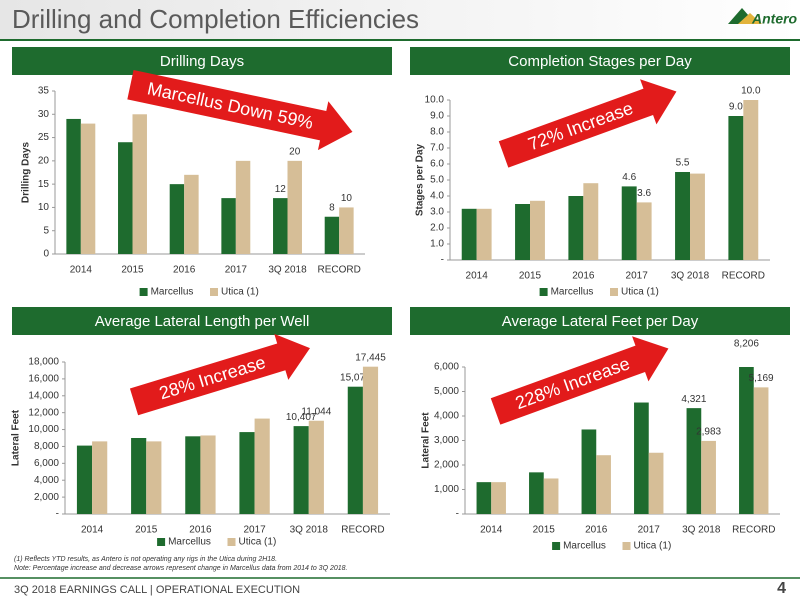 The width and height of the screenshot is (800, 600). What do you see at coordinates (751, 91) in the screenshot?
I see `value-label: 10.0` at bounding box center [751, 91].